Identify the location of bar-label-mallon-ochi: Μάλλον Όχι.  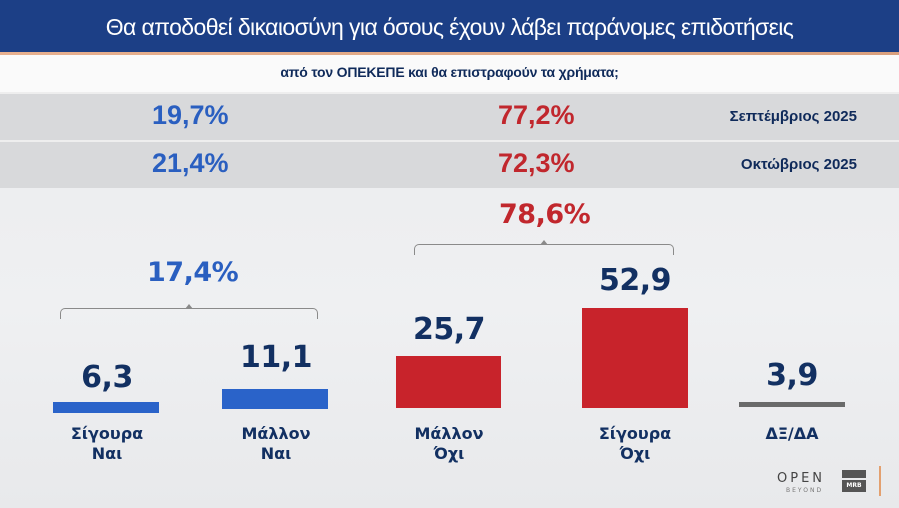
(449, 444).